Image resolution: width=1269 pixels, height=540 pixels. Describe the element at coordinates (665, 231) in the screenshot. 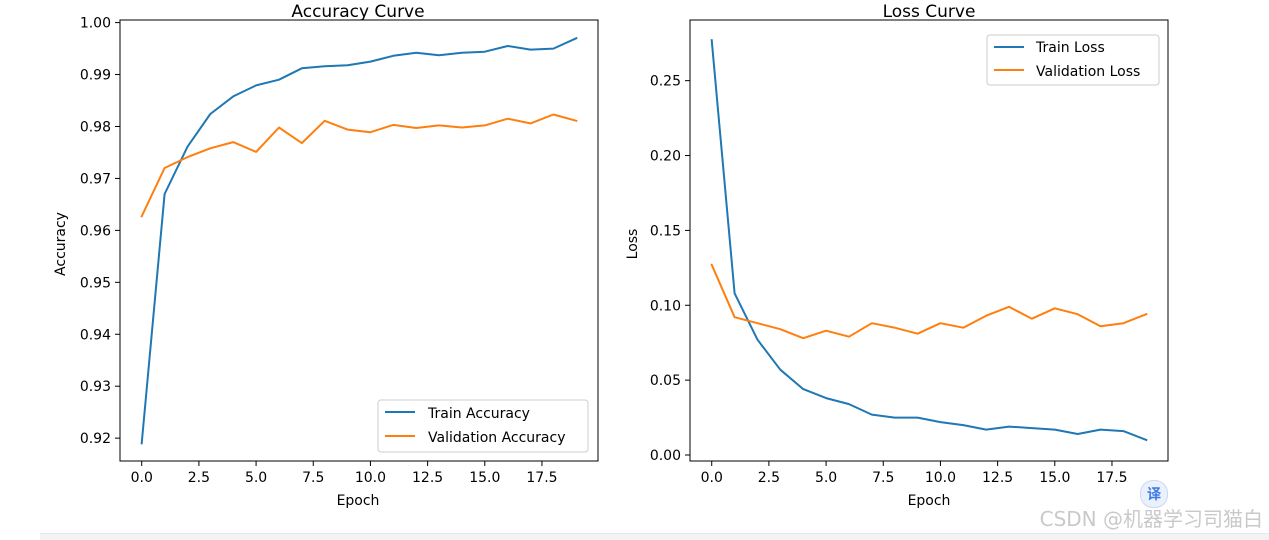

I see `loss-y-tick-label: 0.15` at that location.